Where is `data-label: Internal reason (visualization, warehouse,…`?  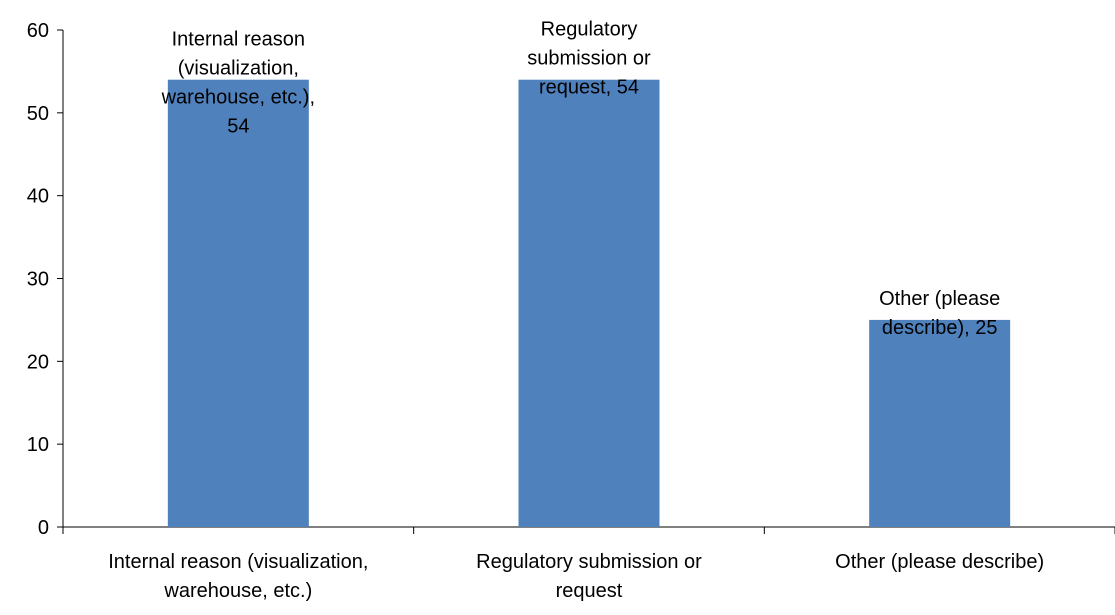
data-label: Internal reason (visualization, warehouse,… is located at coordinates (238, 83).